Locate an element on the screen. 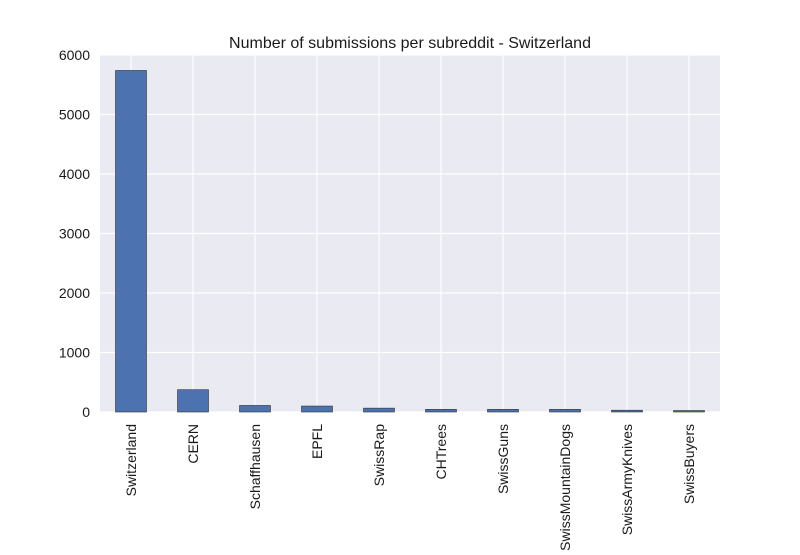 The width and height of the screenshot is (800, 555). y-tick-label: 1000 is located at coordinates (74, 353).